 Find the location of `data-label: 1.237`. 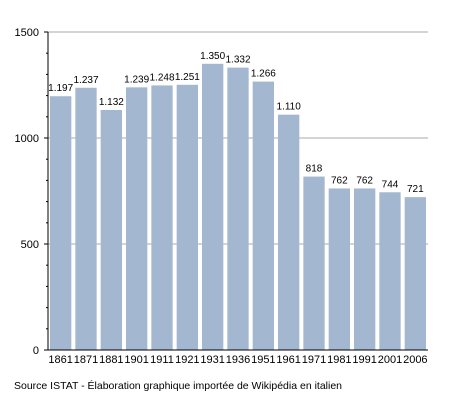

data-label: 1.237 is located at coordinates (85, 80).